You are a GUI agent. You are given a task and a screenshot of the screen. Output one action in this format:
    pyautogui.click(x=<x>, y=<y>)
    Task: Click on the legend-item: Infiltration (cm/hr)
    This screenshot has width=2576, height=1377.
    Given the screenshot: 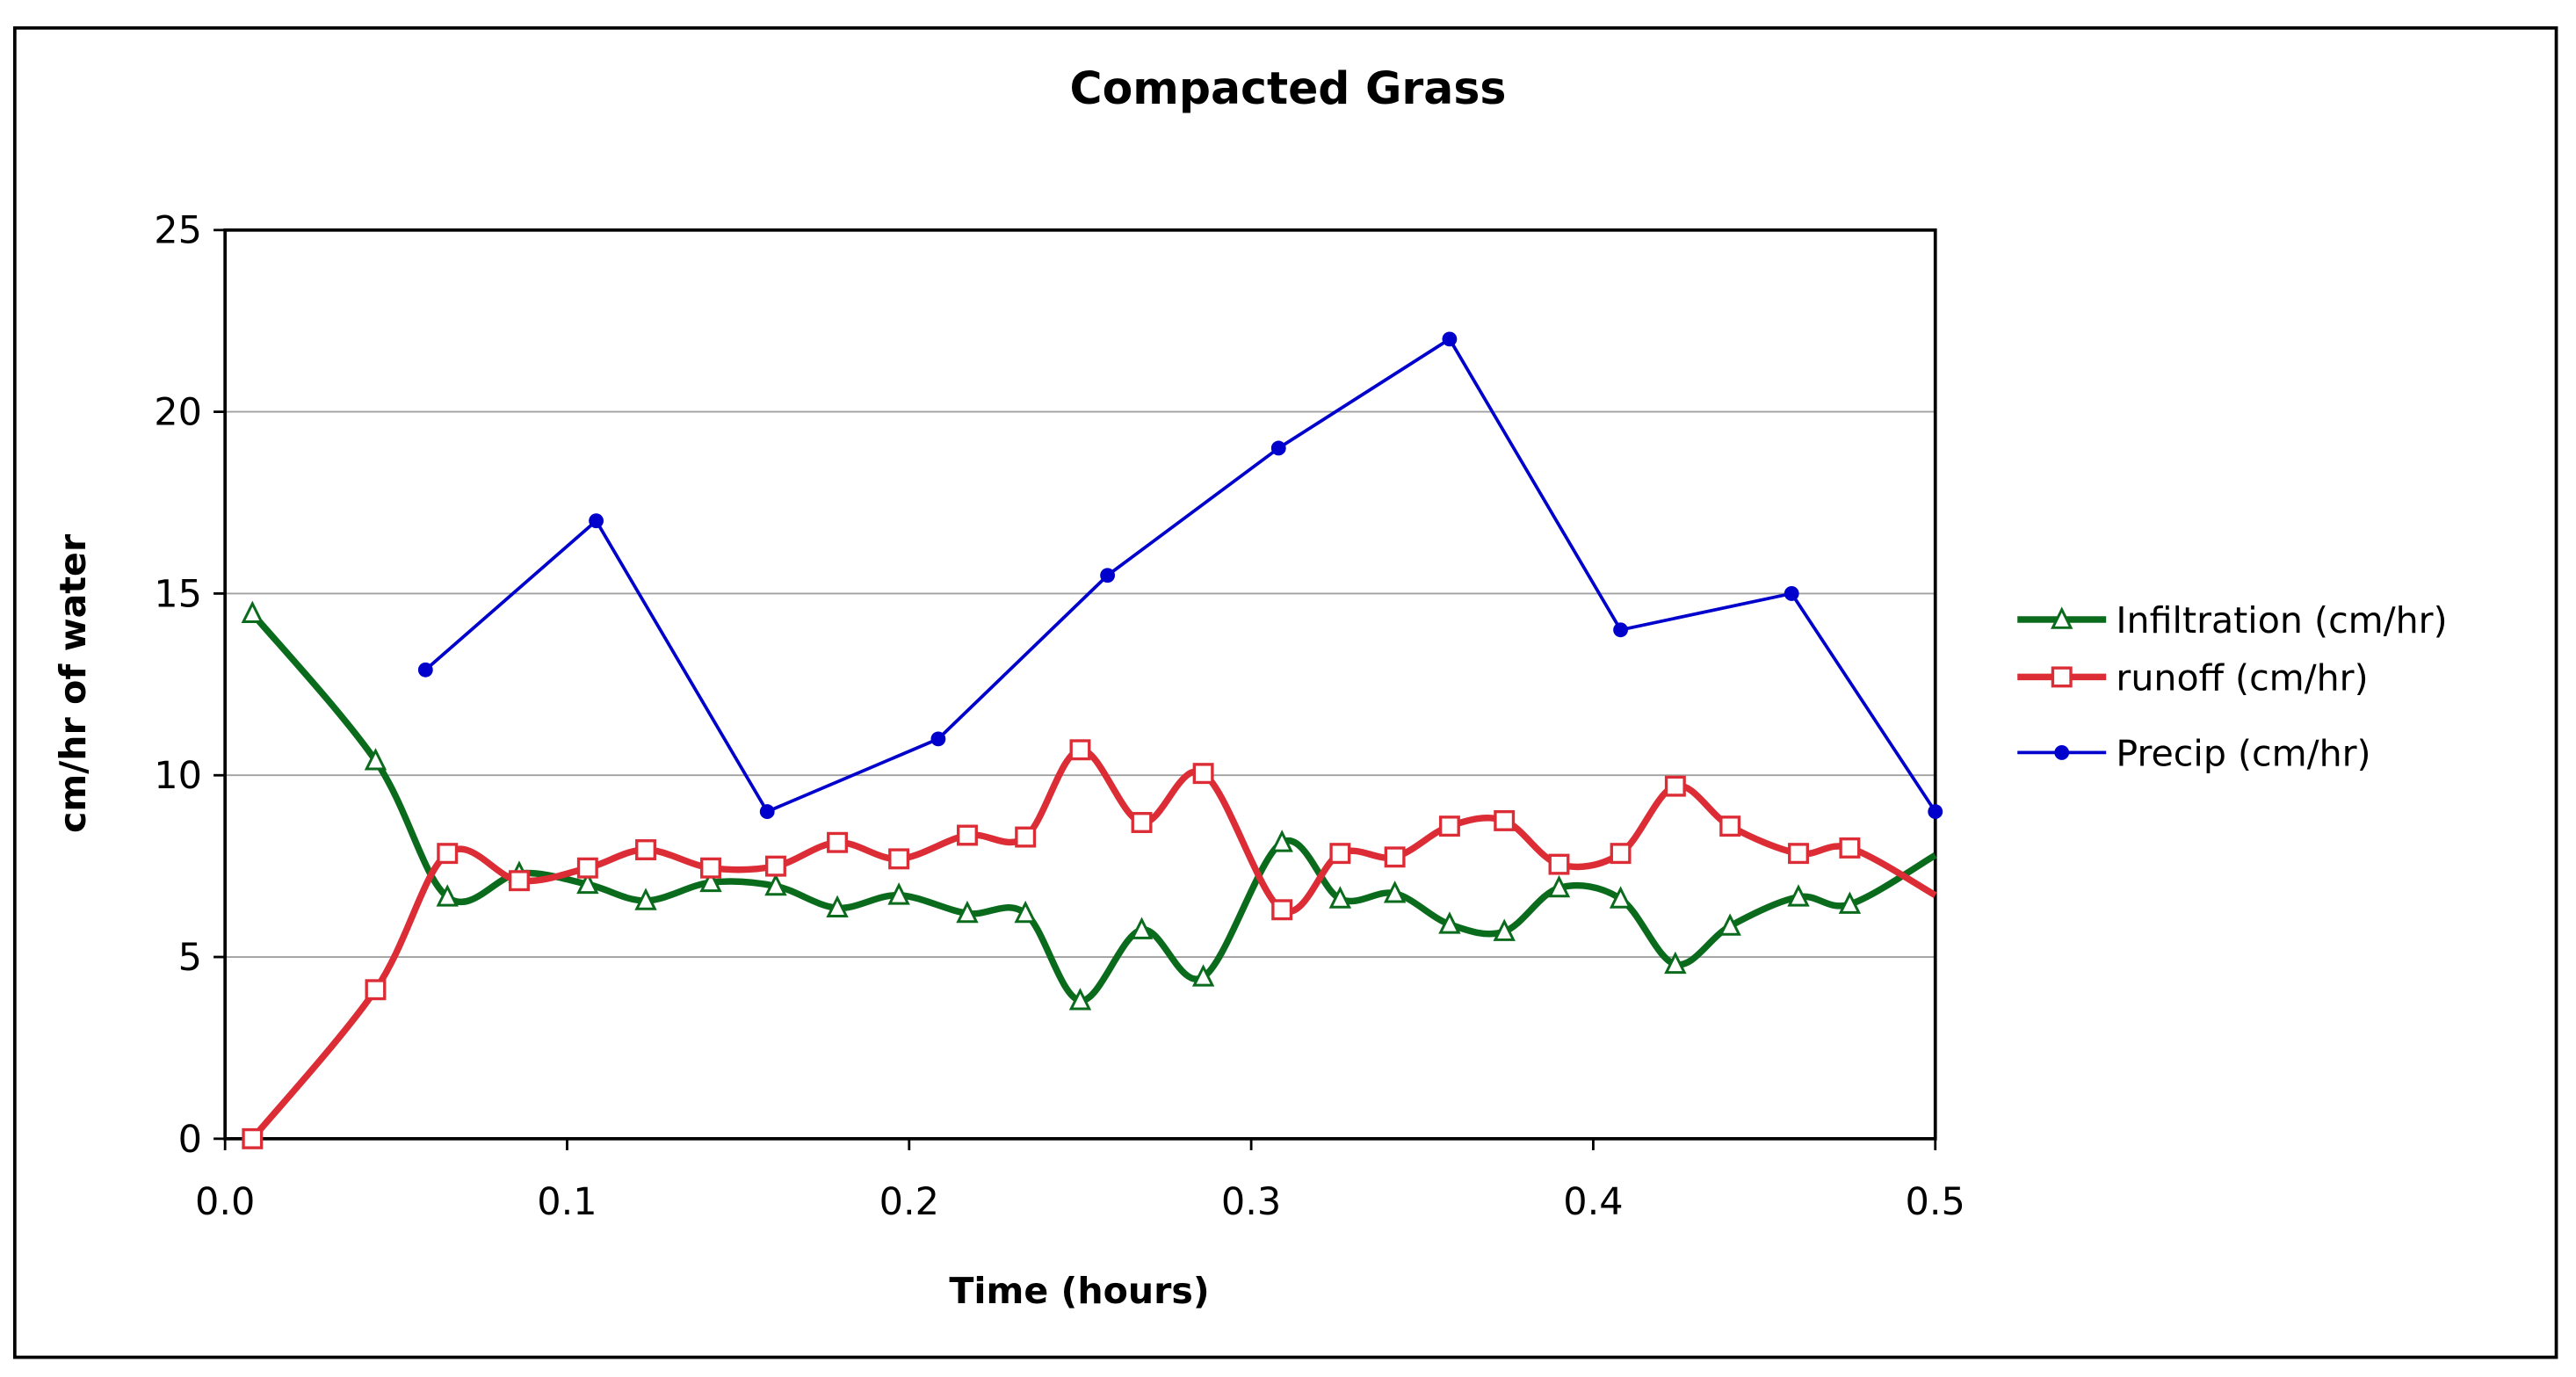 What is the action you would take?
    pyautogui.click(x=2232, y=620)
    